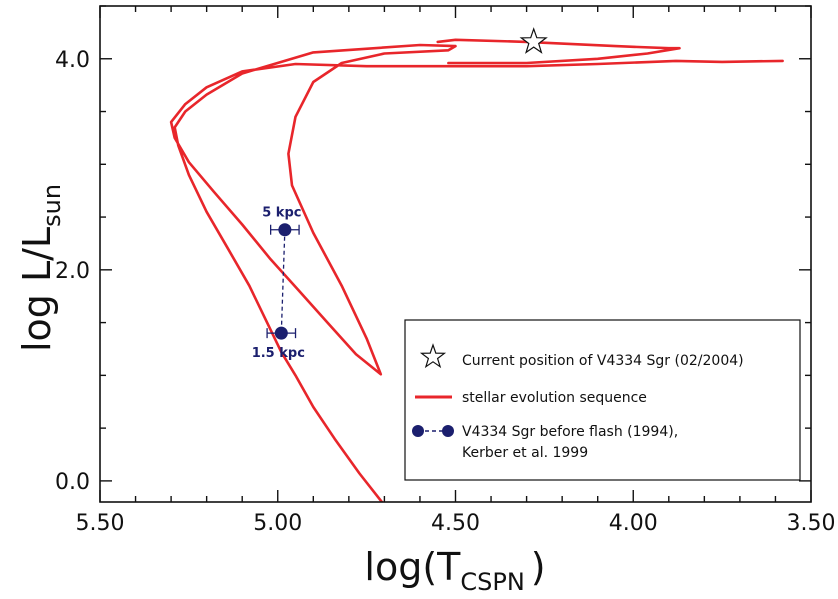 The image size is (838, 599). What do you see at coordinates (492, 582) in the screenshot?
I see `x-axis-label-sub: CSPN` at bounding box center [492, 582].